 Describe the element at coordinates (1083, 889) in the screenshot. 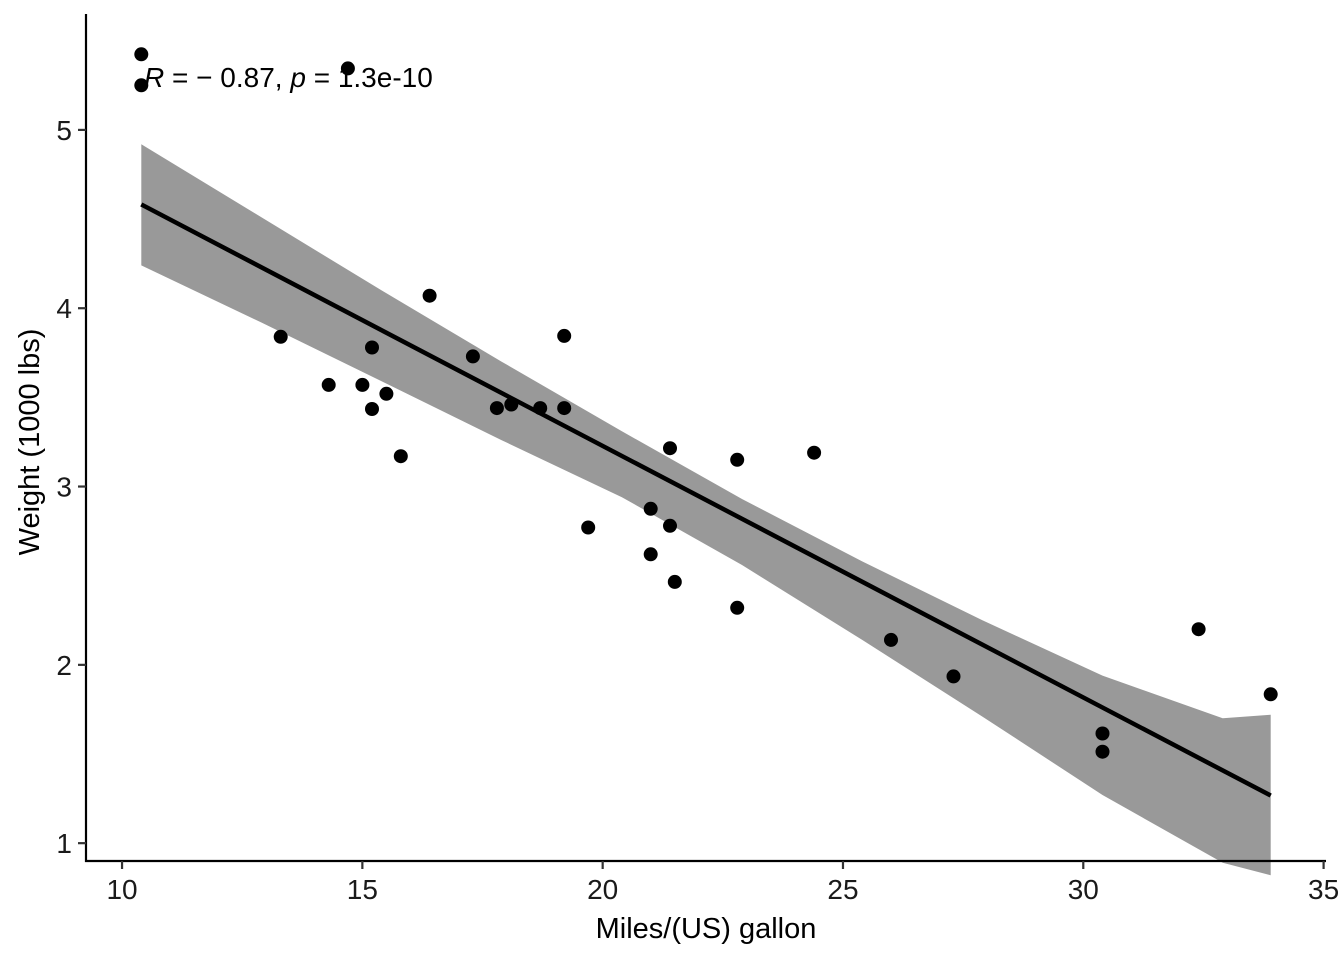

I see `x-tick-label: 30` at that location.